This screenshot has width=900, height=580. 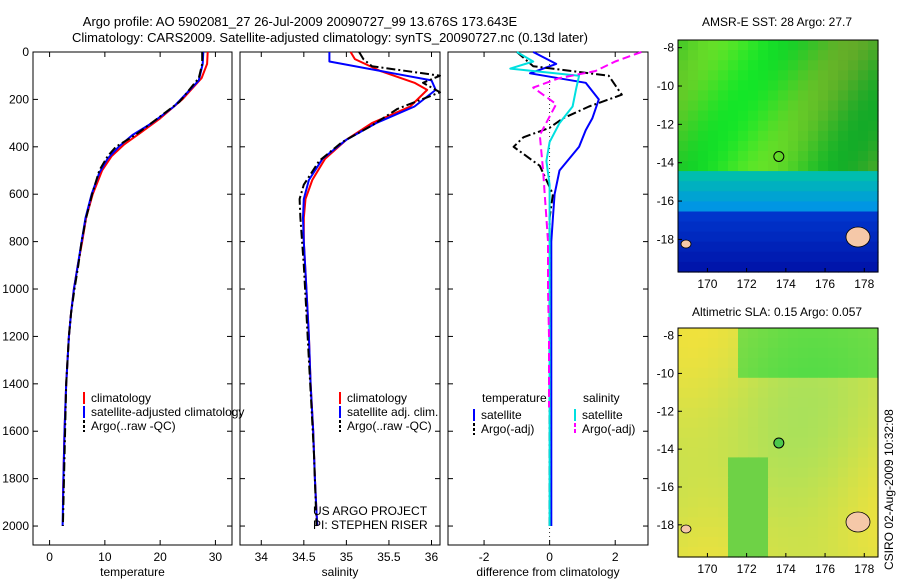 I want to click on map-x-tick-label: 174, so click(x=786, y=569).